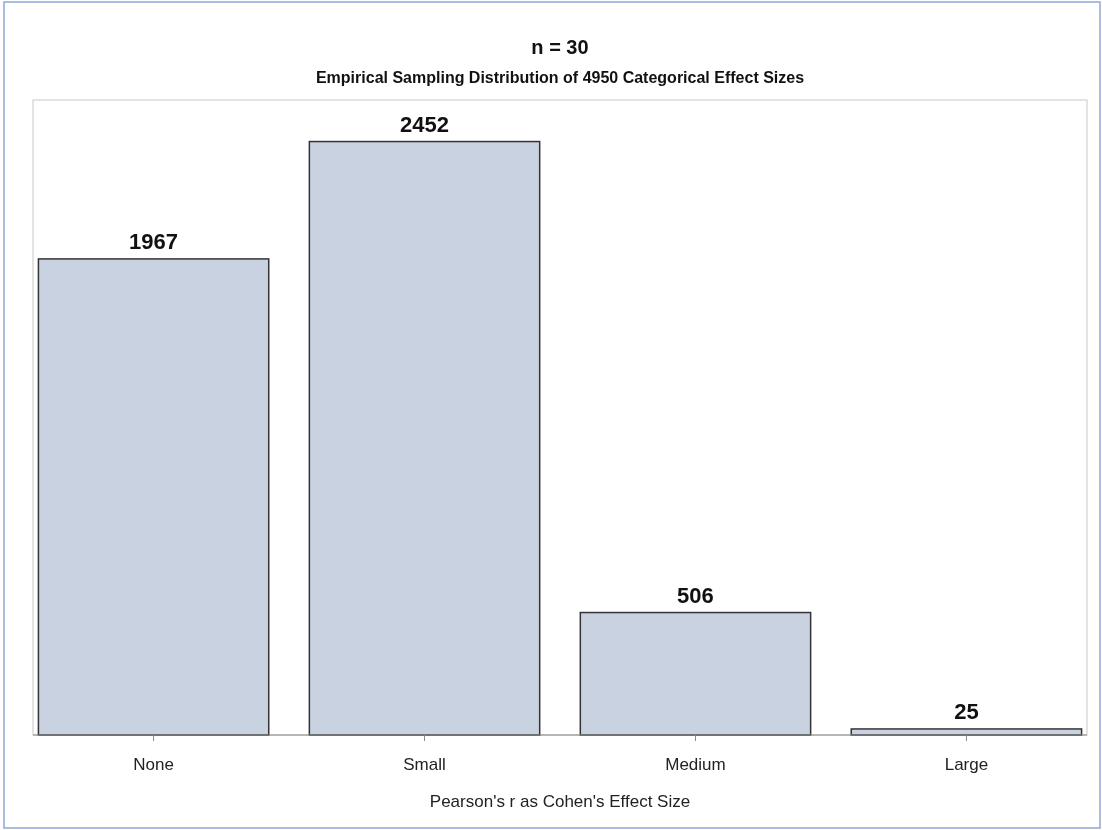 This screenshot has height=830, width=1102. I want to click on data-label: 506, so click(695, 595).